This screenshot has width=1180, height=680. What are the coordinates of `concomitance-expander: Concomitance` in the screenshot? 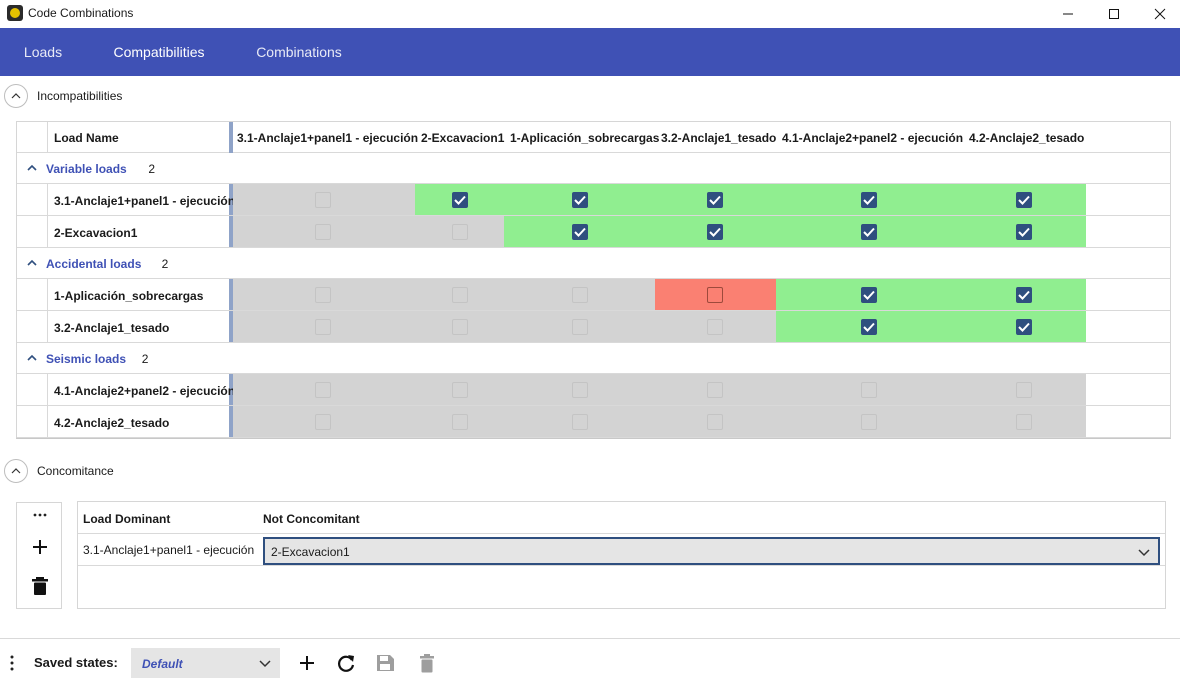 It's located at (104, 471).